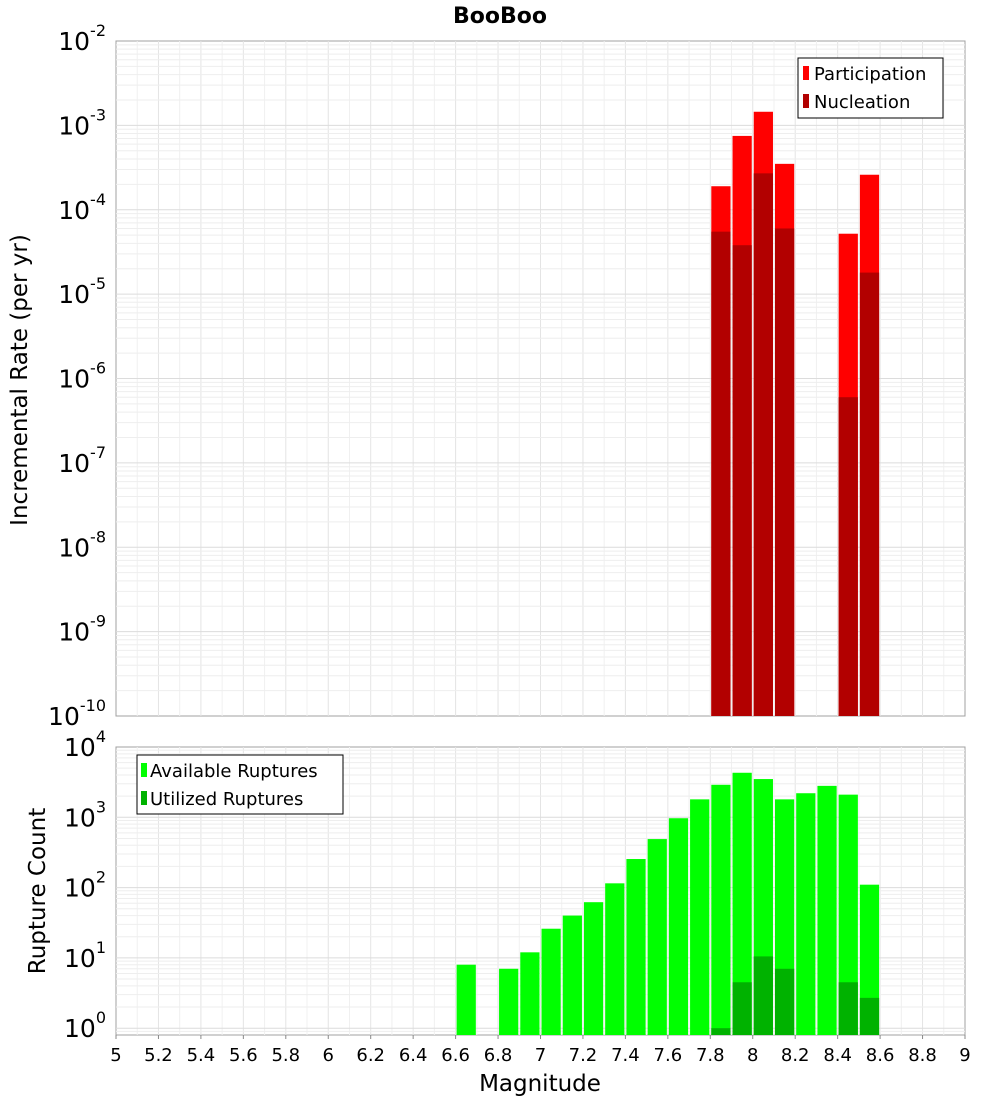  What do you see at coordinates (837, 1055) in the screenshot?
I see `x-tick-label: 8.4` at bounding box center [837, 1055].